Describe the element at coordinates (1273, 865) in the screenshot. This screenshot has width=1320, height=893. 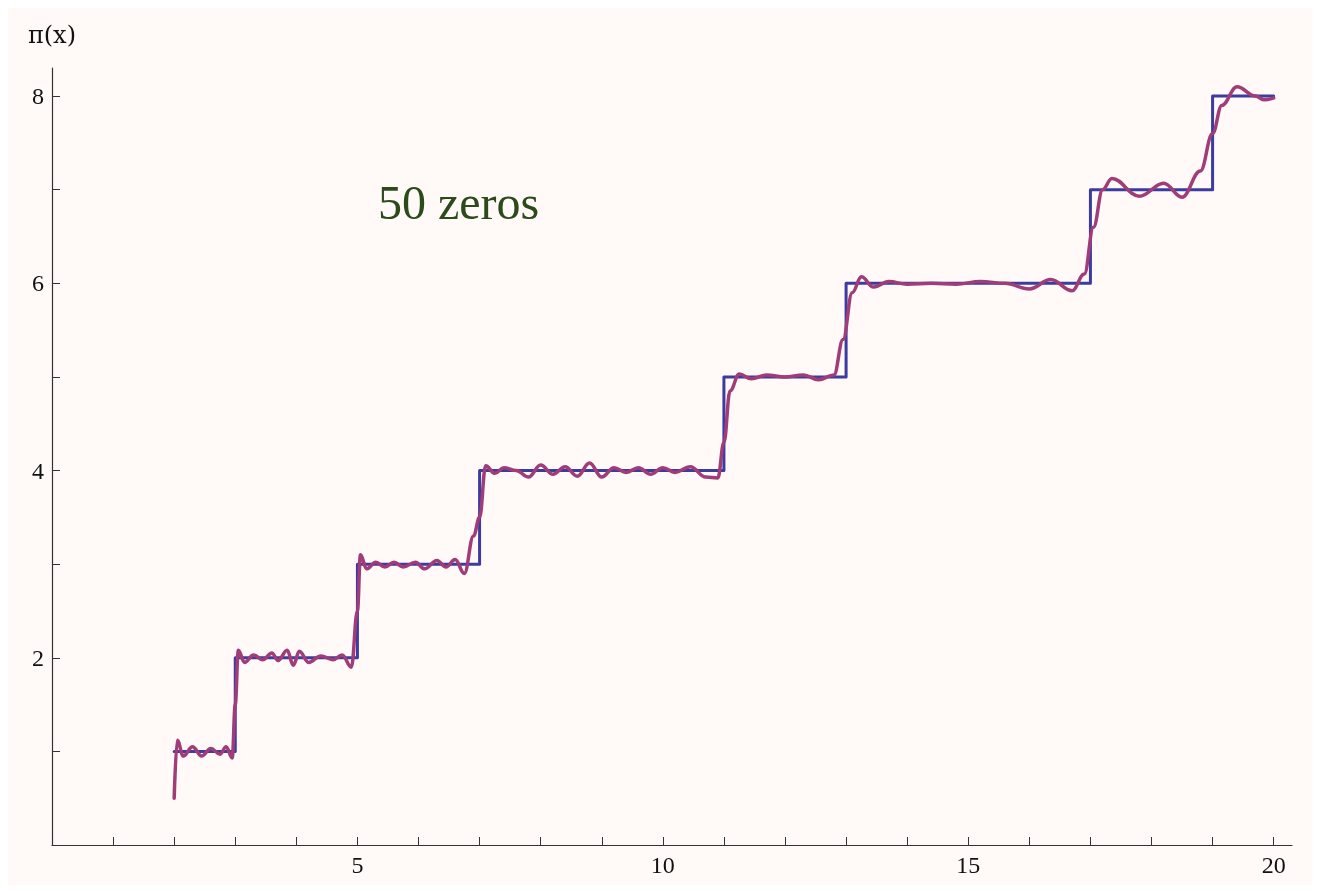
I see `x-tick-label: 20` at that location.